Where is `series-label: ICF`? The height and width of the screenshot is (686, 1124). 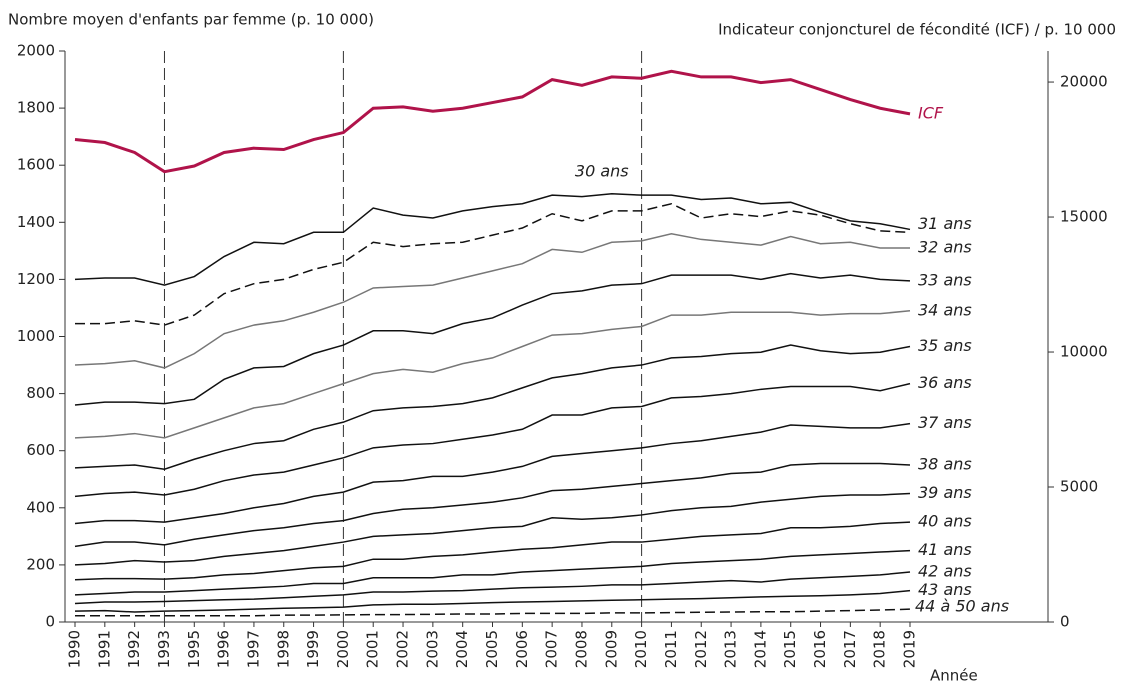 series-label: ICF is located at coordinates (931, 112).